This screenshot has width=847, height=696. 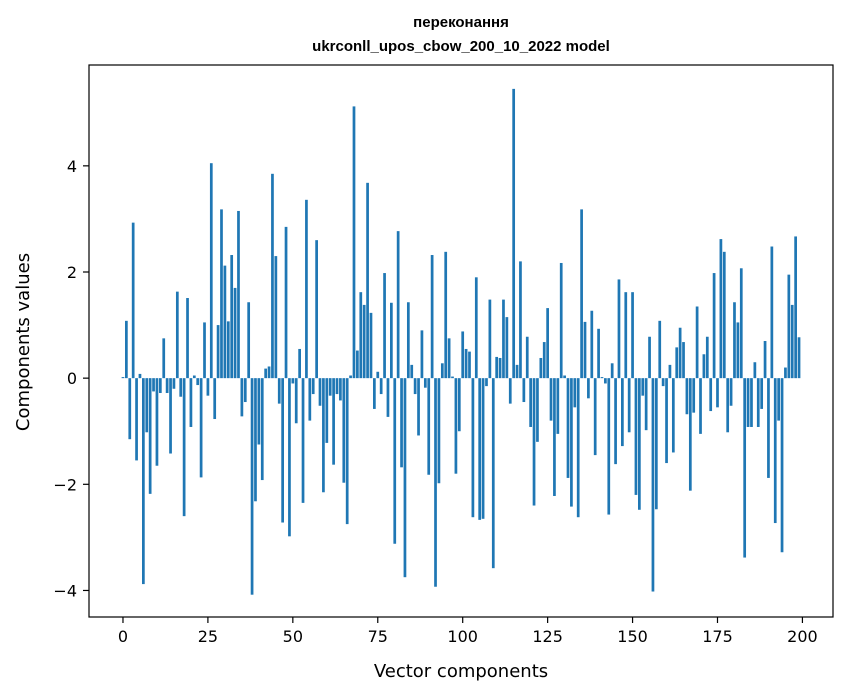 What do you see at coordinates (123, 636) in the screenshot?
I see `x-tick-label: 0` at bounding box center [123, 636].